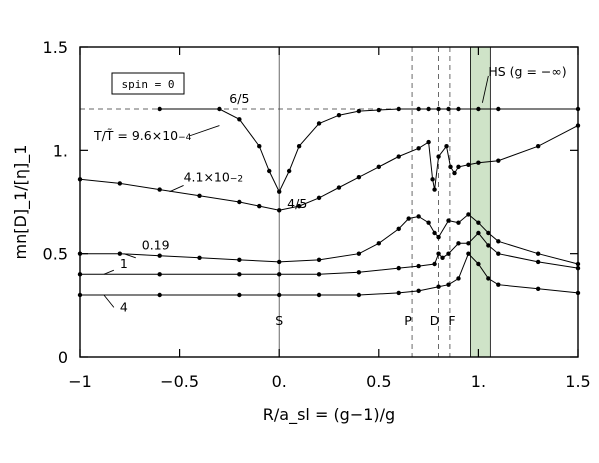 This screenshot has width=599, height=463. What do you see at coordinates (239, 98) in the screenshot?
I see `reference-label-6-5: 6/5` at bounding box center [239, 98].